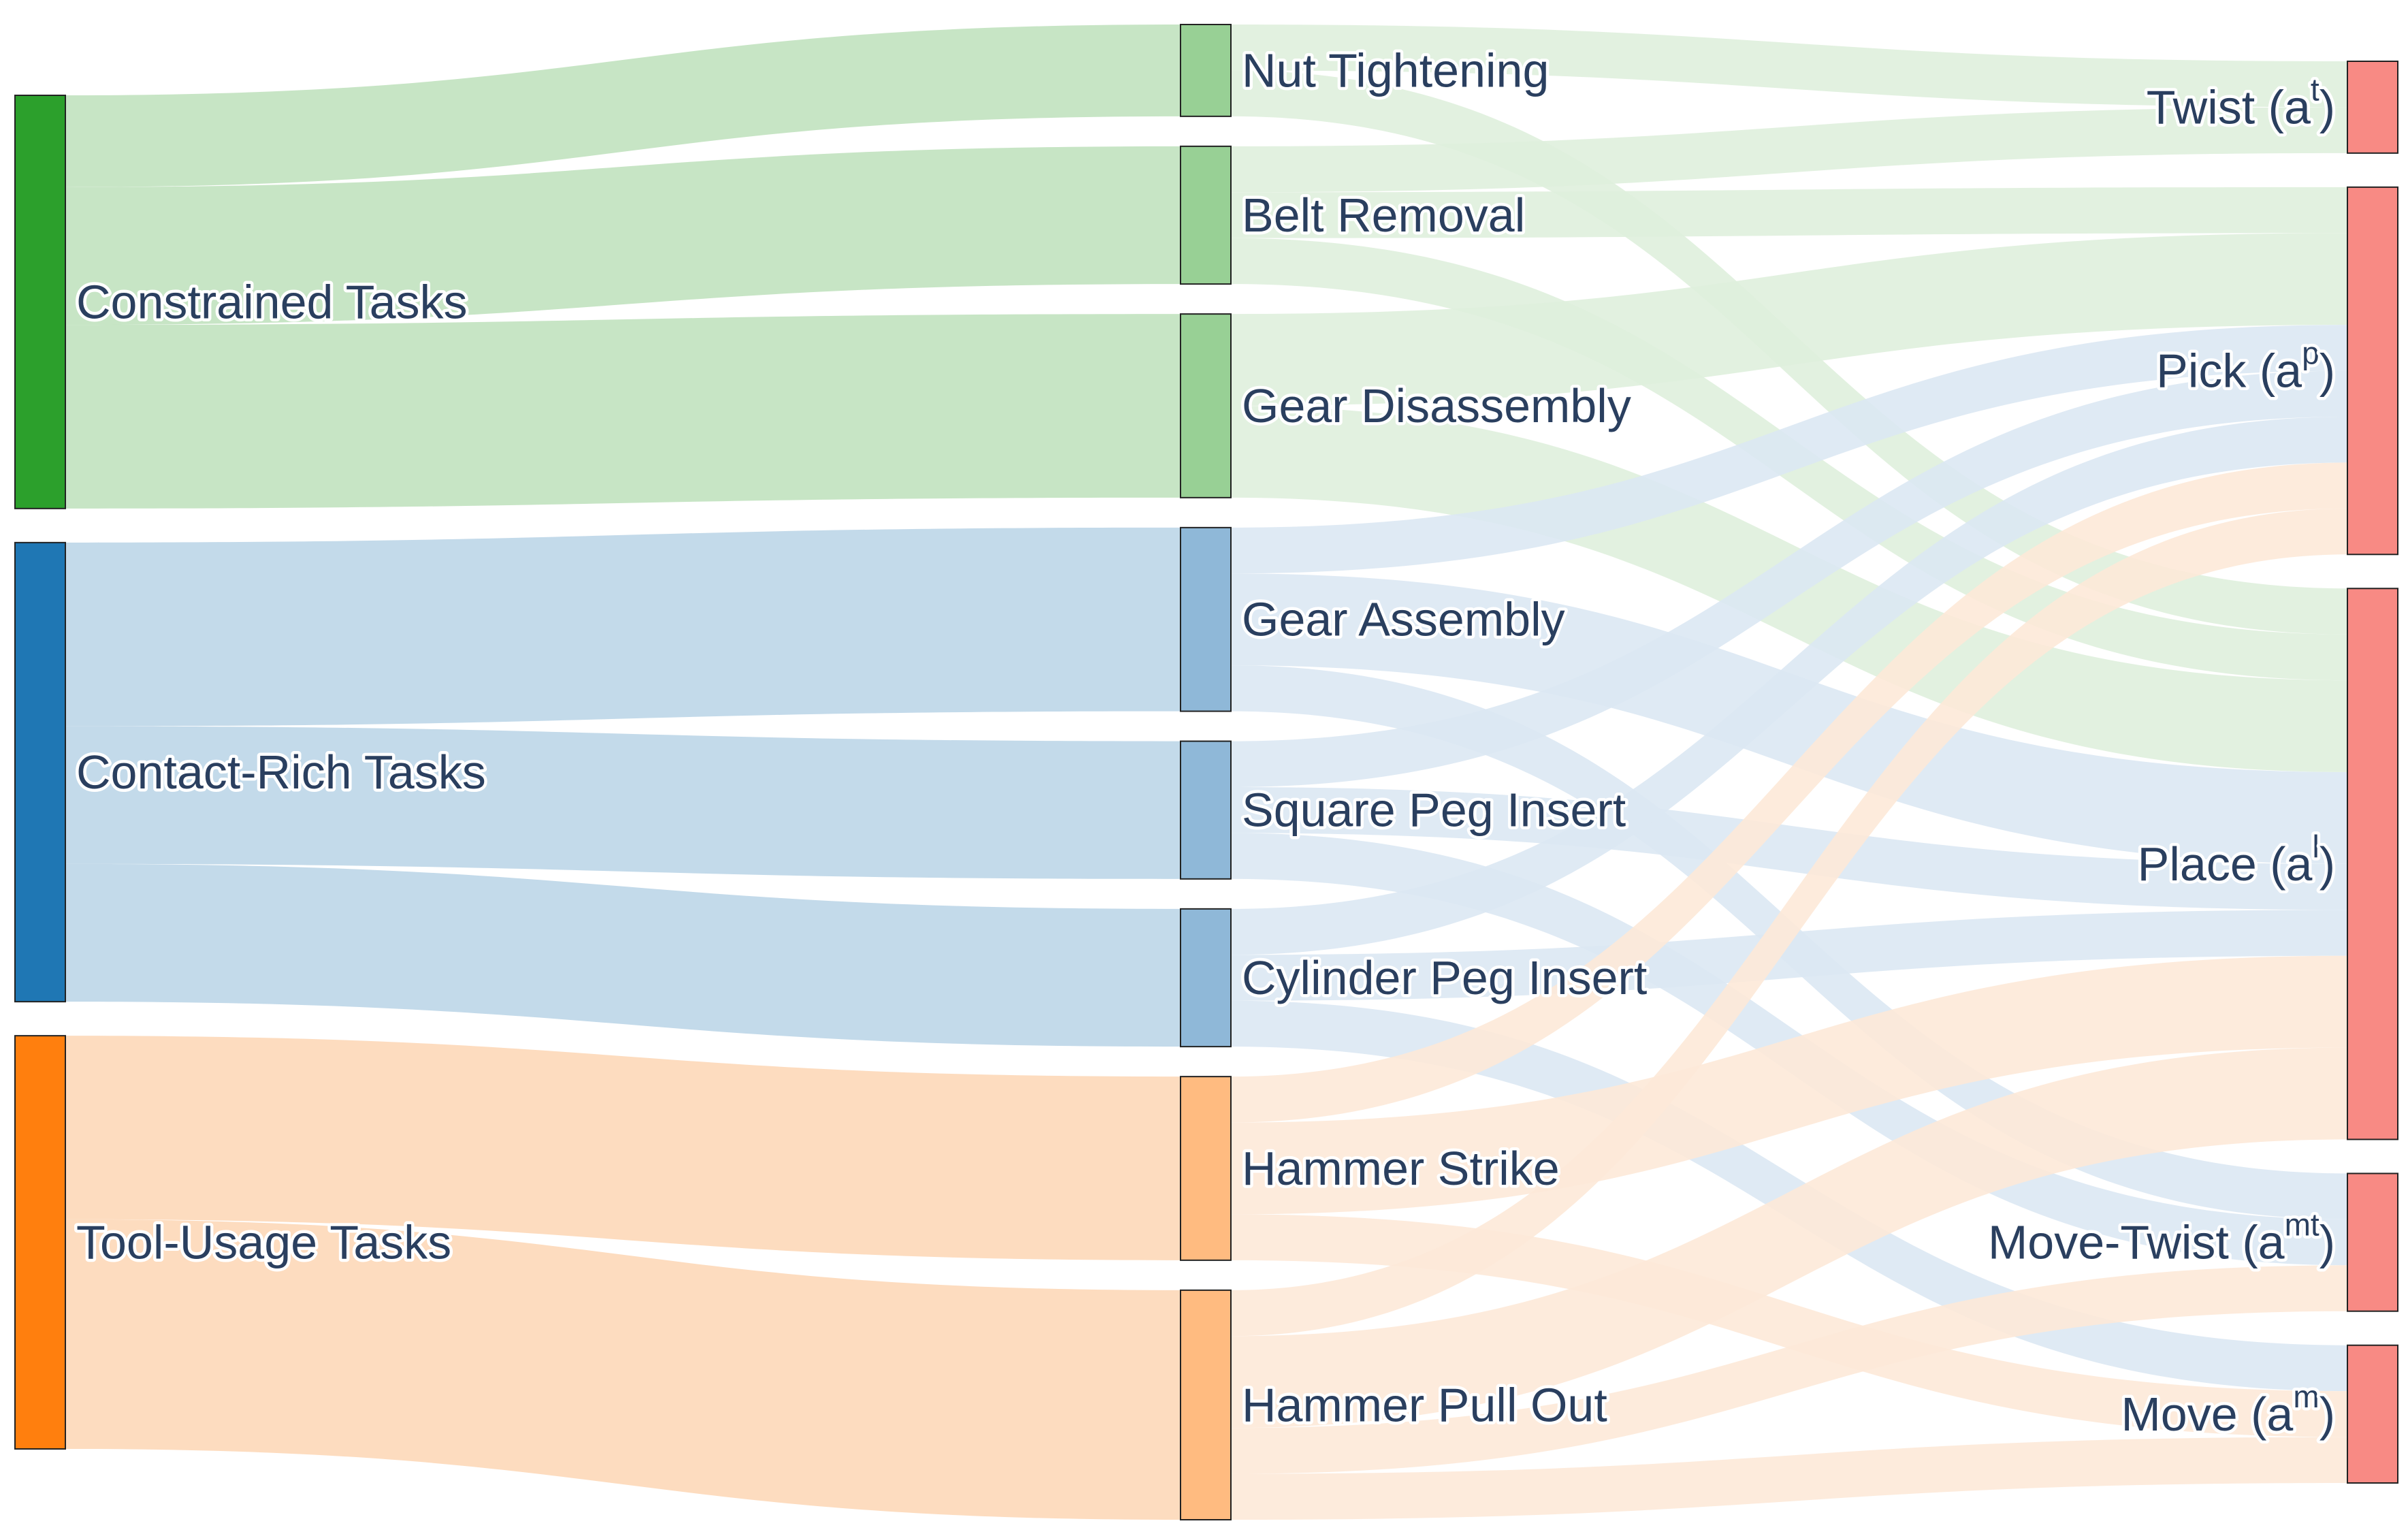 The width and height of the screenshot is (2408, 1532). I want to click on node-label-gearasm: Gear Assembly, so click(1403, 619).